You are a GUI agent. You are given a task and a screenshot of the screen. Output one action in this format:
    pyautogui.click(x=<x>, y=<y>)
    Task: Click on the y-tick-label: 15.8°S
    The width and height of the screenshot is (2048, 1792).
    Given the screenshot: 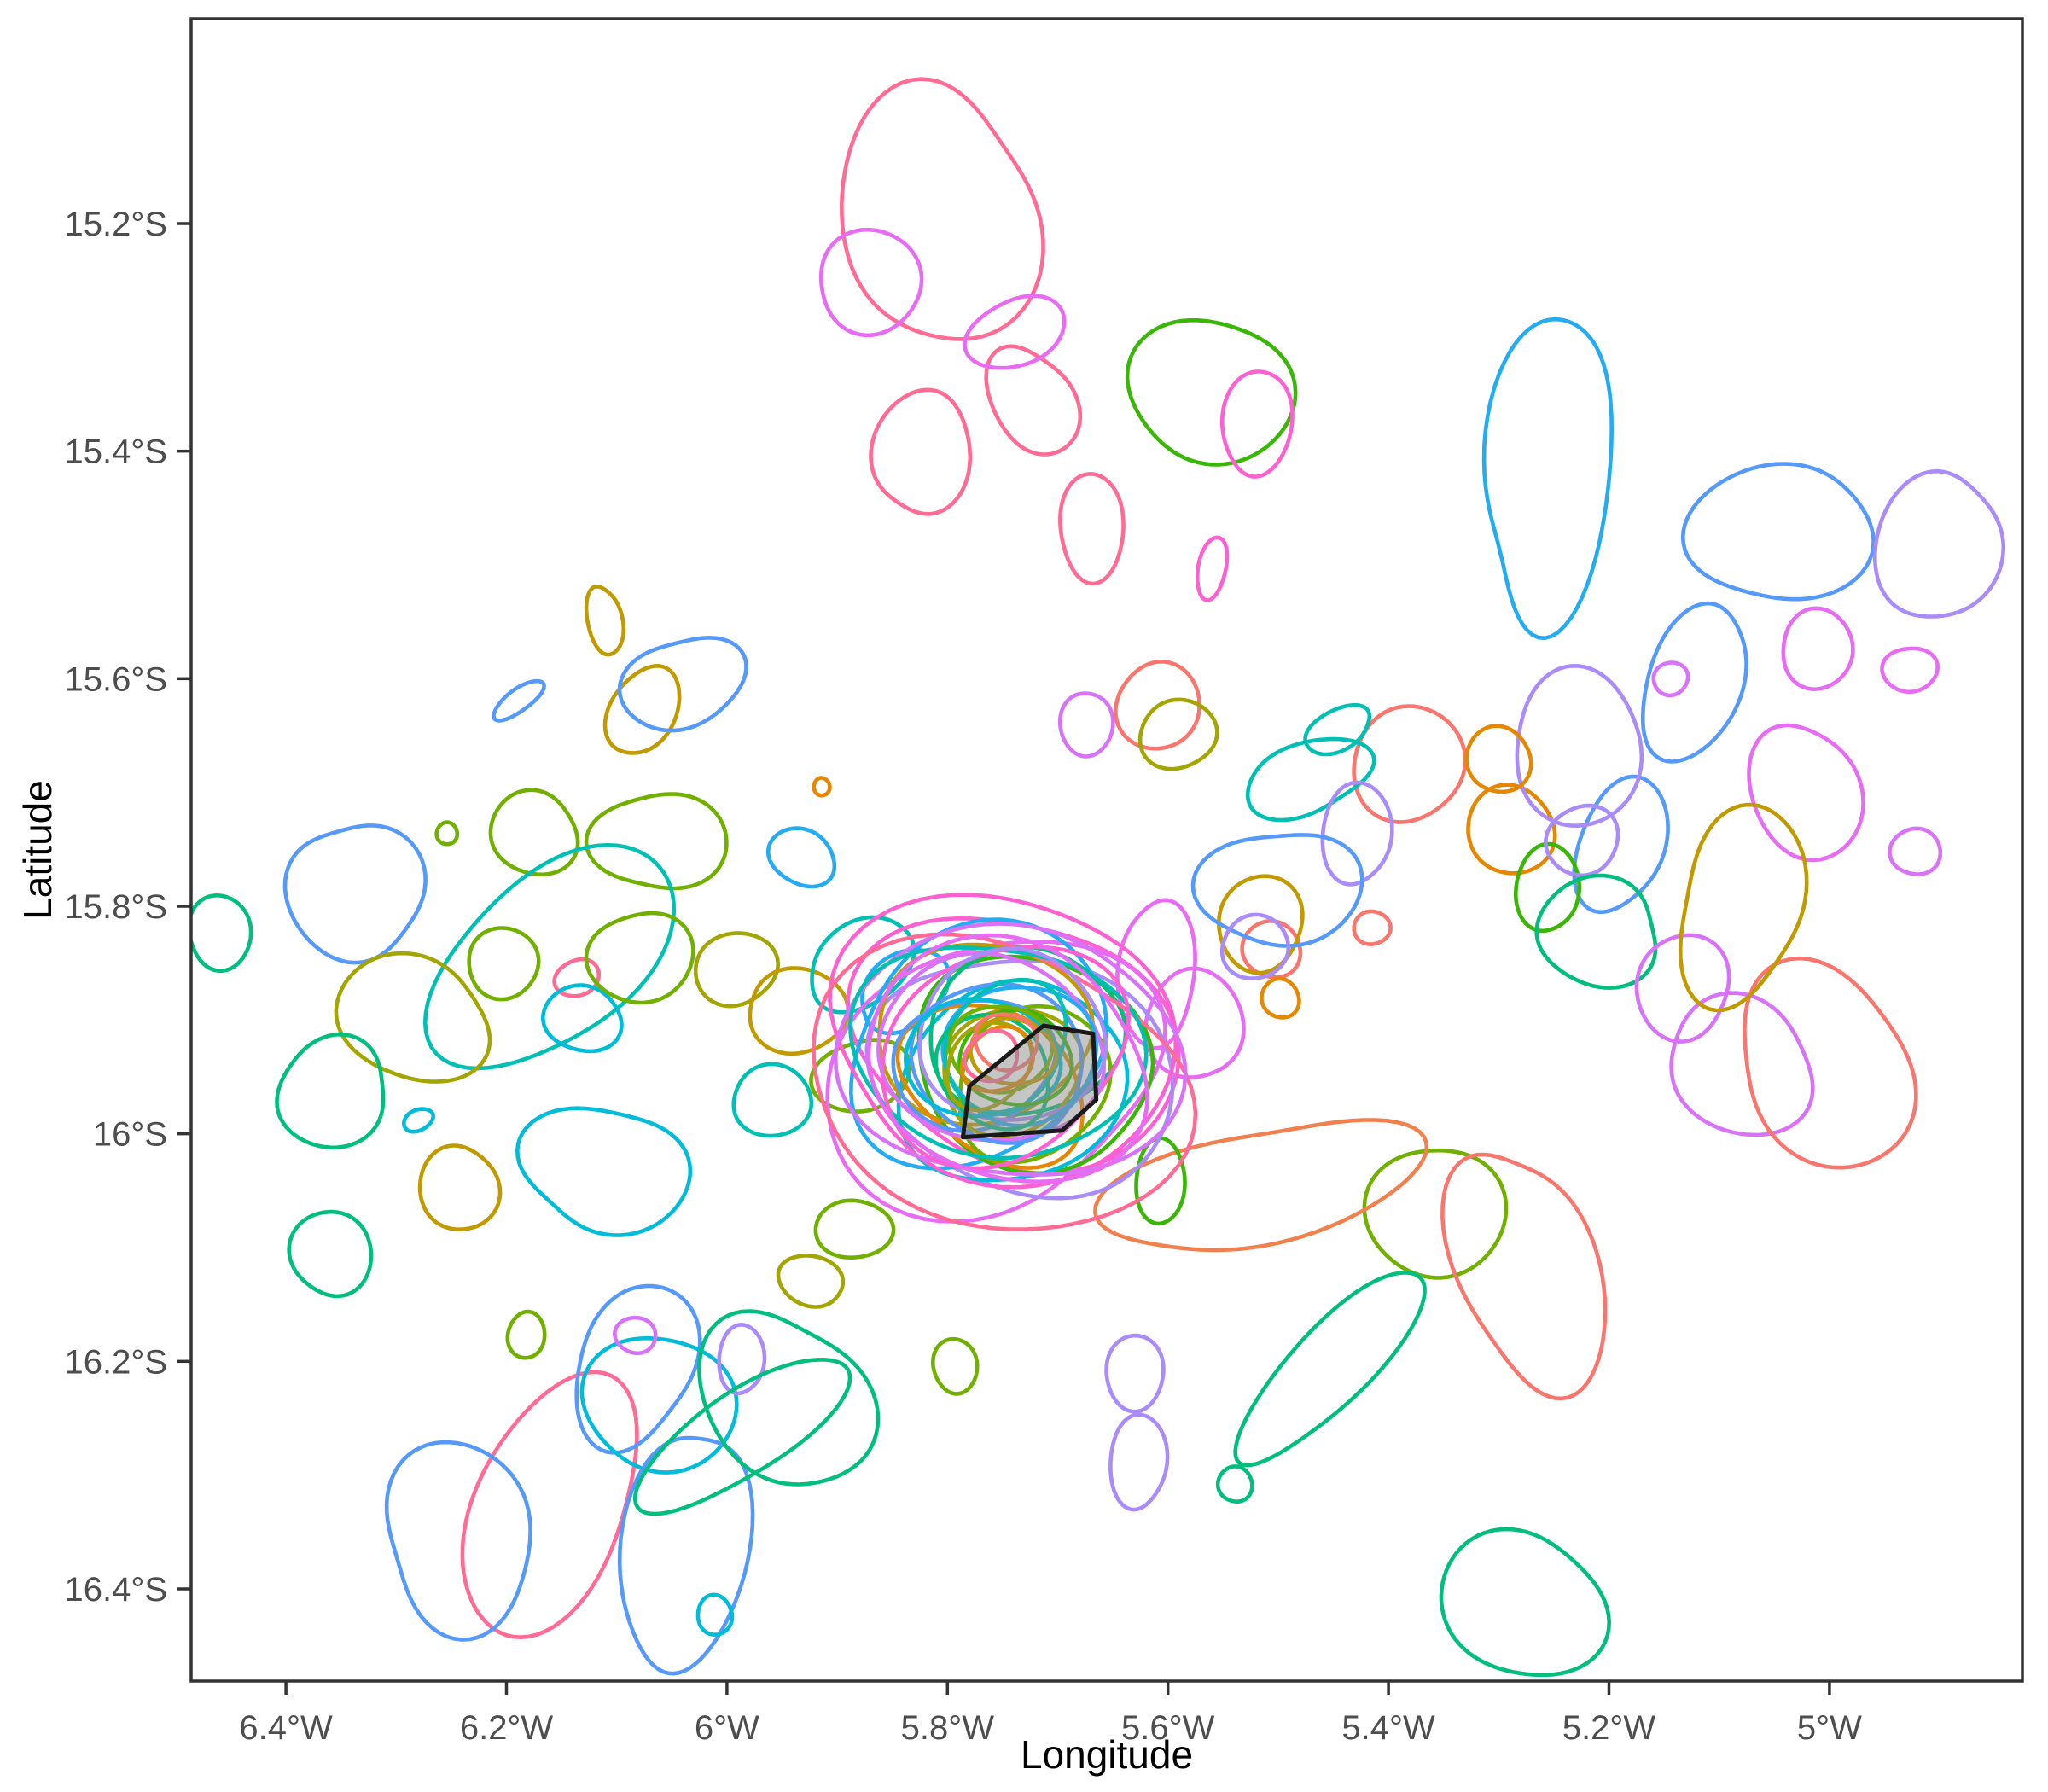 What is the action you would take?
    pyautogui.click(x=116, y=907)
    